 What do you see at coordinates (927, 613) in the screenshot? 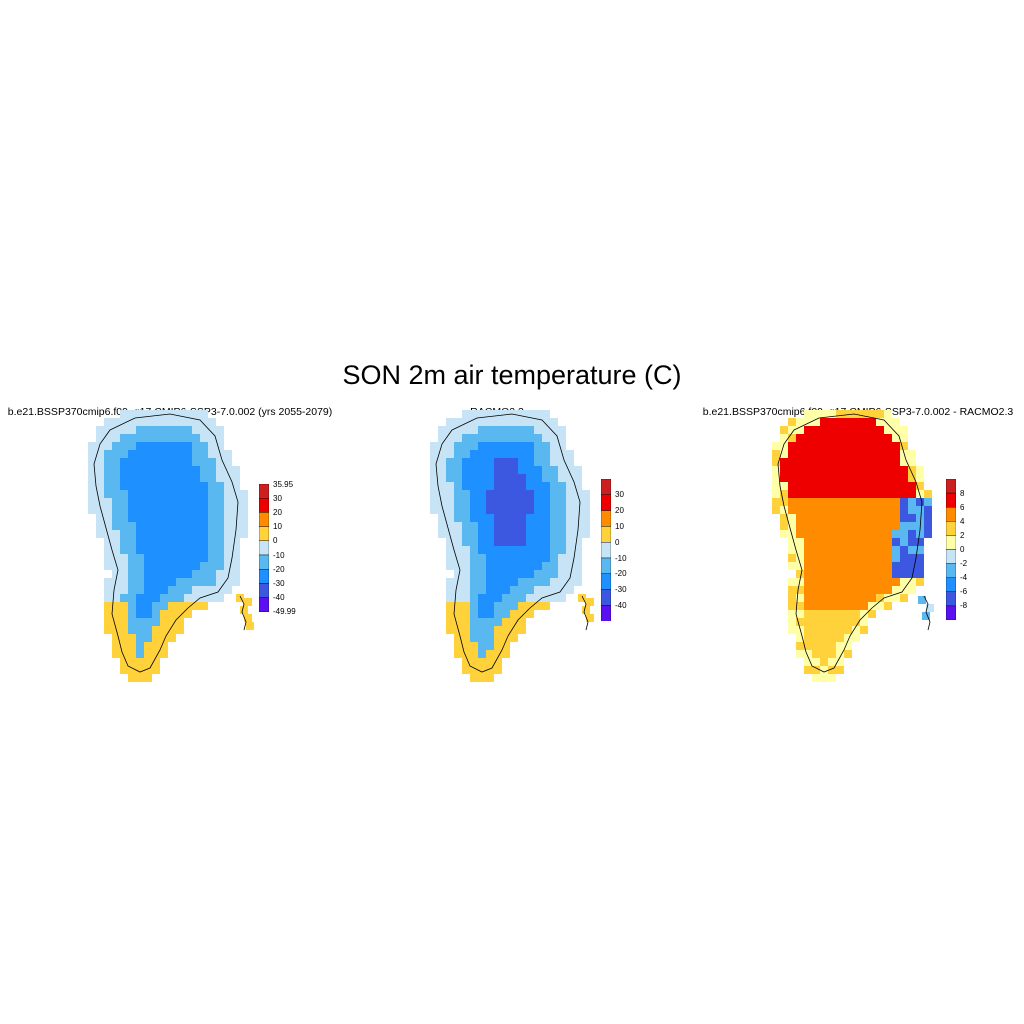
I see `island-coastline` at bounding box center [927, 613].